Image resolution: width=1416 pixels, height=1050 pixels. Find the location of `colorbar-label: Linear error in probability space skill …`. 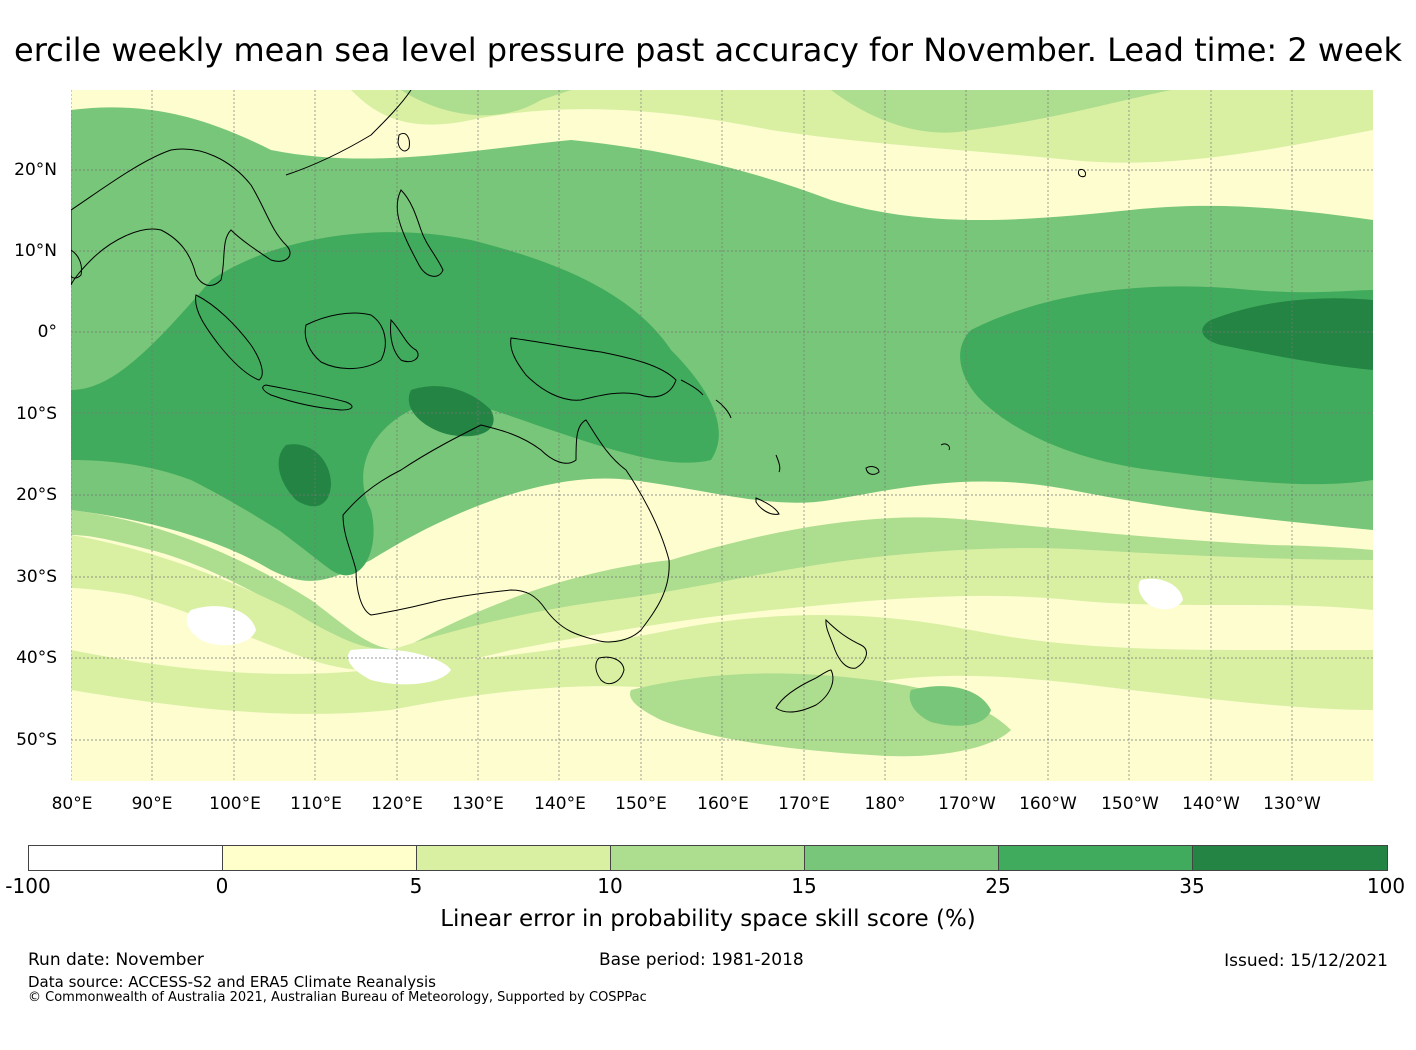

colorbar-label: Linear error in probability space skill … is located at coordinates (708, 919).